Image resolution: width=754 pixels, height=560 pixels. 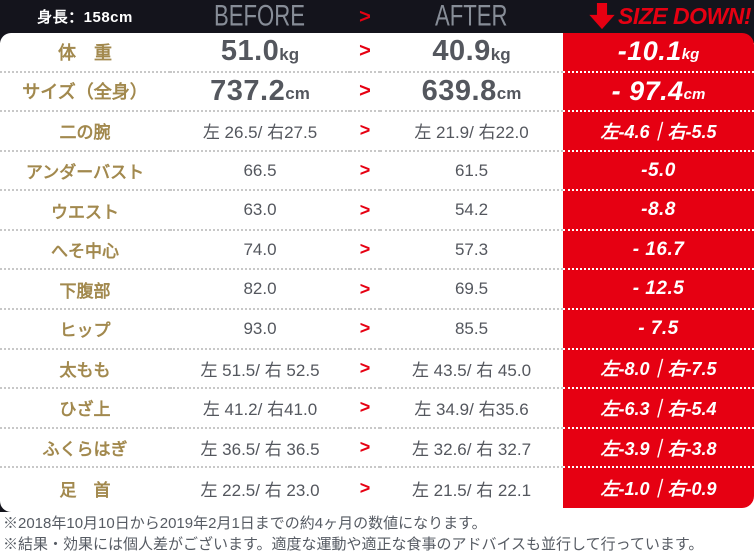 I want to click on before-value-cell: 93.0, so click(x=260, y=330).